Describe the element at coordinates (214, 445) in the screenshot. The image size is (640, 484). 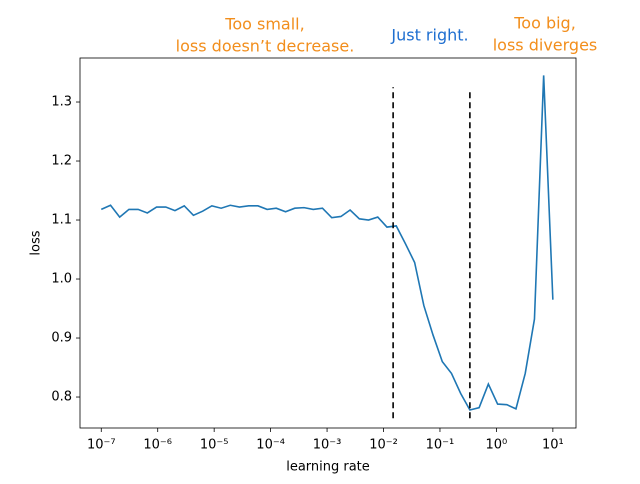
I see `x-tick-label: 10⁻⁵` at that location.